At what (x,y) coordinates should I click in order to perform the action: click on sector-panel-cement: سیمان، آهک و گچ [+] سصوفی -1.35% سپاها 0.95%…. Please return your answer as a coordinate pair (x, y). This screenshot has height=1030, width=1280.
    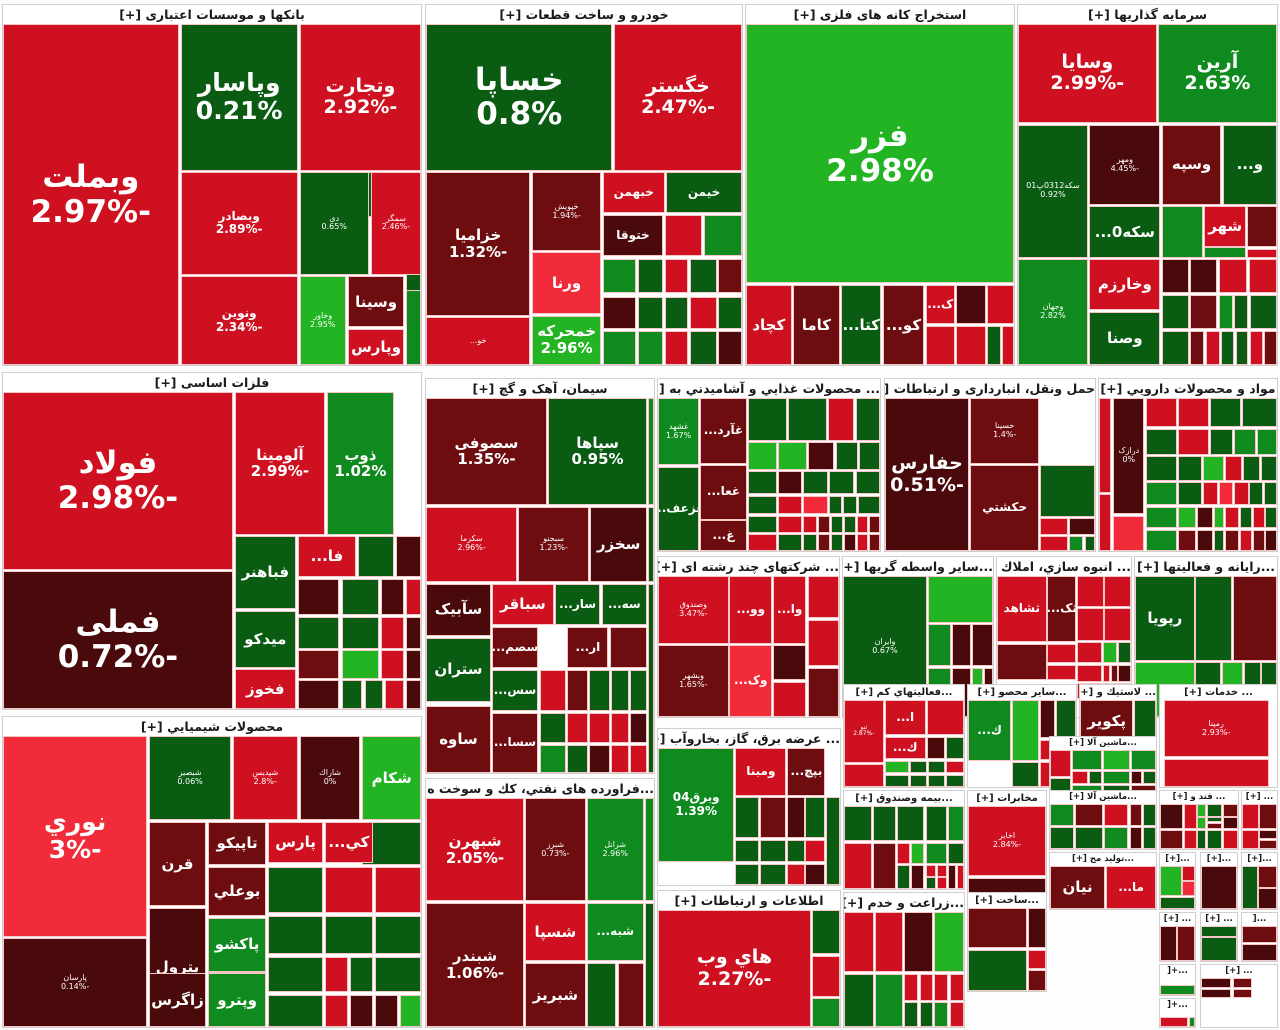
    Looking at the image, I should click on (540, 576).